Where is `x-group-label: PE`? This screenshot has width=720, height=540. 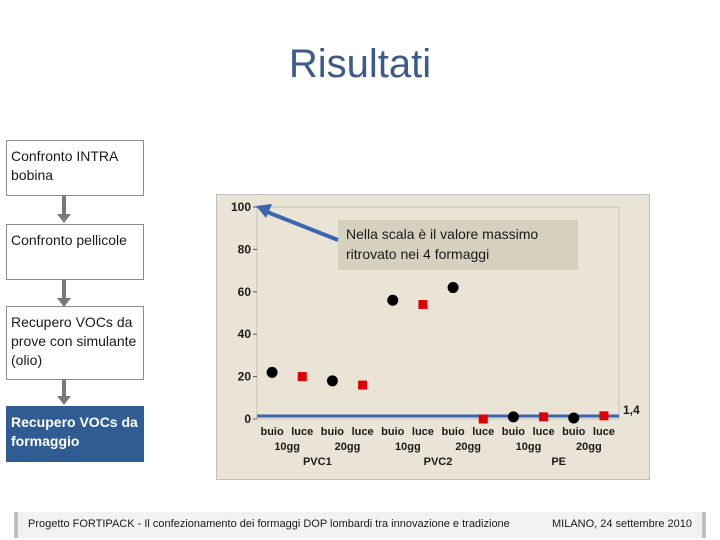 x-group-label: PE is located at coordinates (558, 462).